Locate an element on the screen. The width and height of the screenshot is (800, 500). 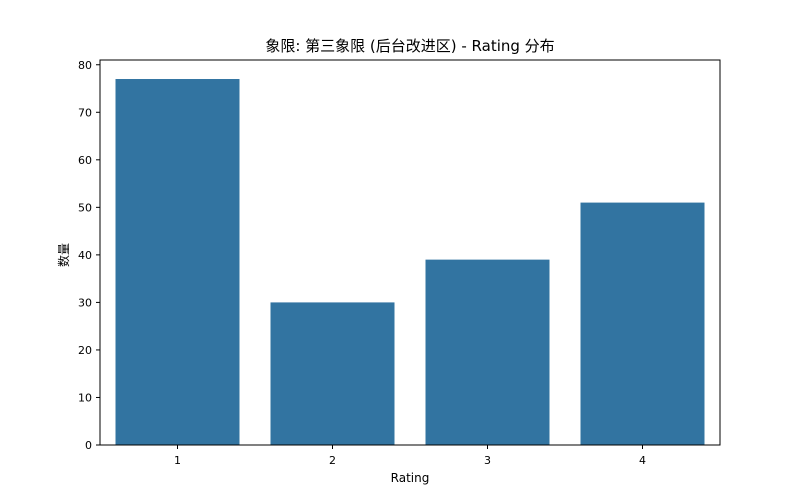
y-tick-label-30: 30 is located at coordinates (85, 302).